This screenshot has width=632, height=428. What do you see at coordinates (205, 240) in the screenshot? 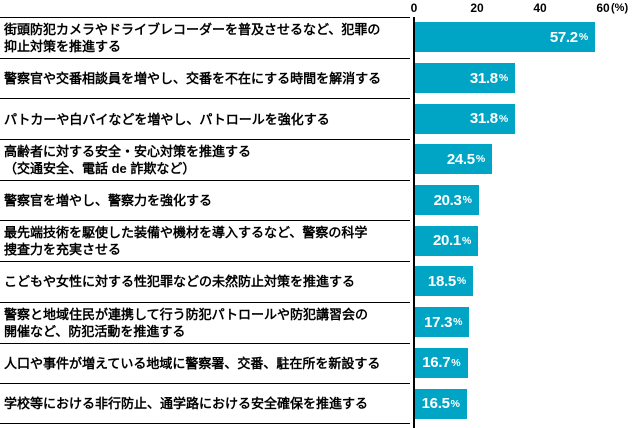
I see `category-label: 最先端技術を駆使した装備や機材を導入するなど、警察の科学 捜査力を充実させる` at bounding box center [205, 240].